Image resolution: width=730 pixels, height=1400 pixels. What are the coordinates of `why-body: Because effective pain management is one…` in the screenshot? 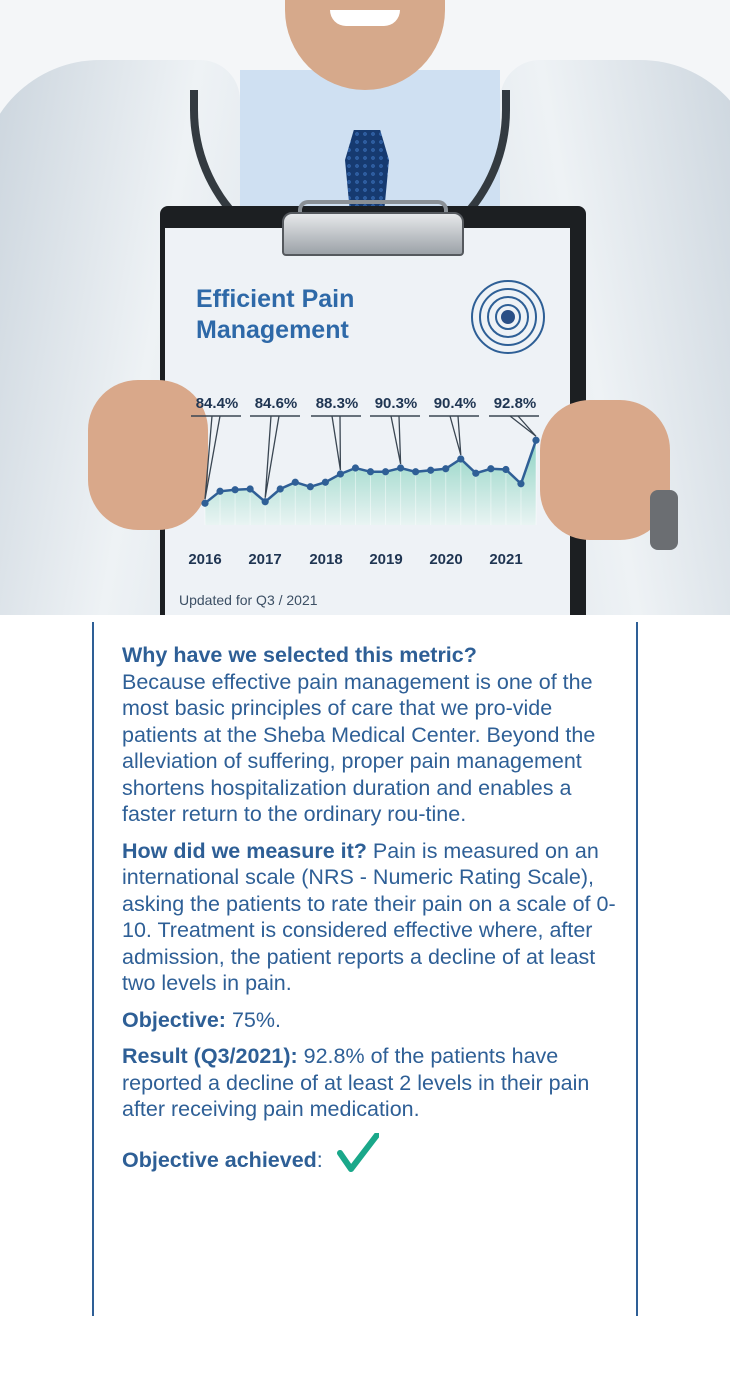 It's located at (359, 748).